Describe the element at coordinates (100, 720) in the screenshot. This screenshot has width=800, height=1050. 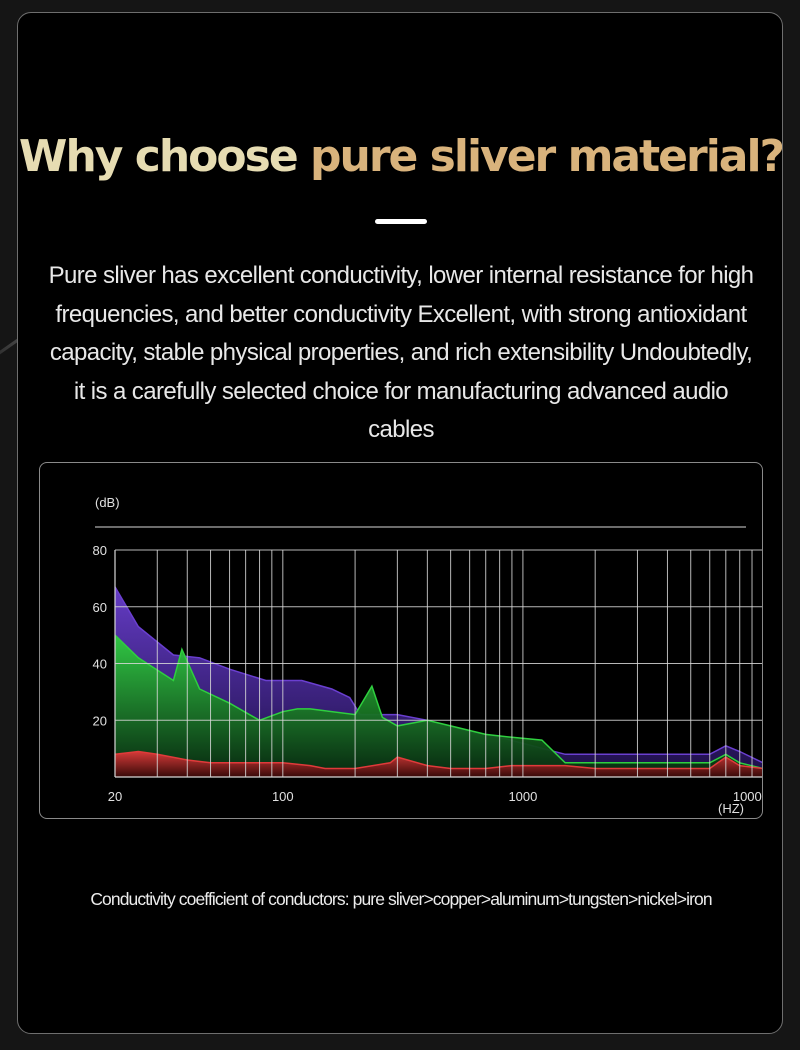
I see `y-tick-label-20: 20` at that location.